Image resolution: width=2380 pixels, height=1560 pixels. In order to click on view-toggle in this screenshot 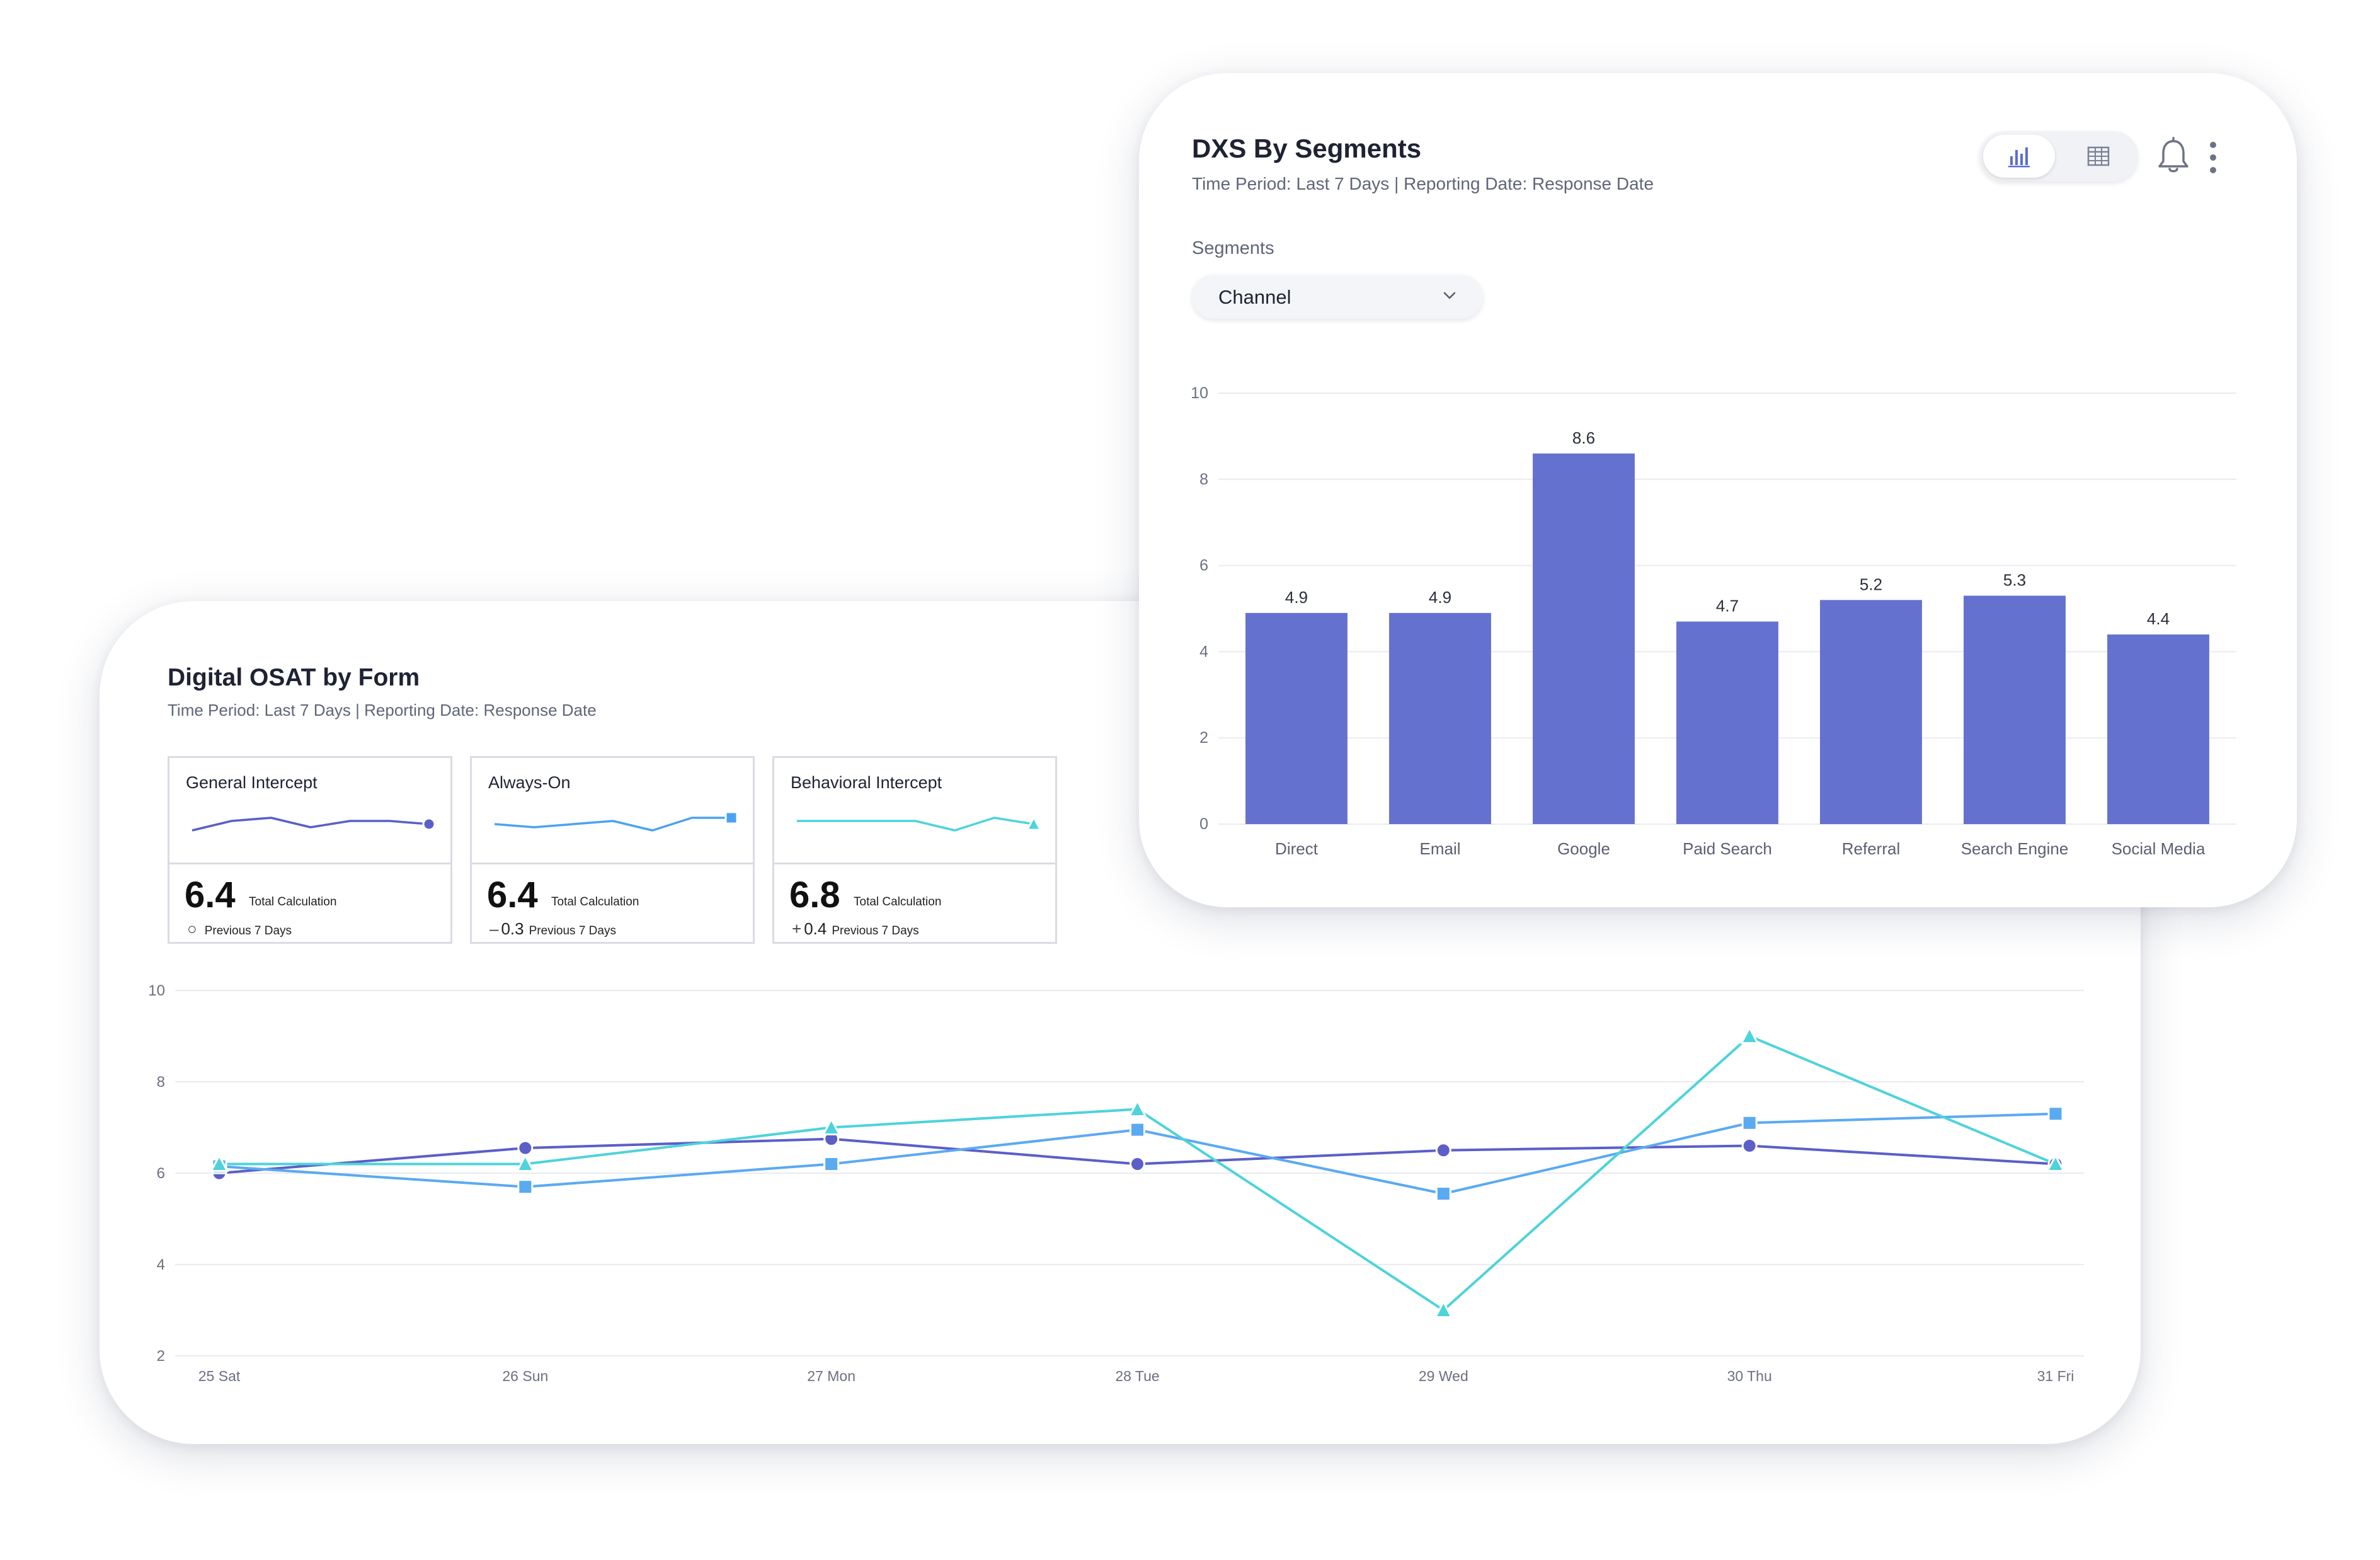, I will do `click(2058, 156)`.